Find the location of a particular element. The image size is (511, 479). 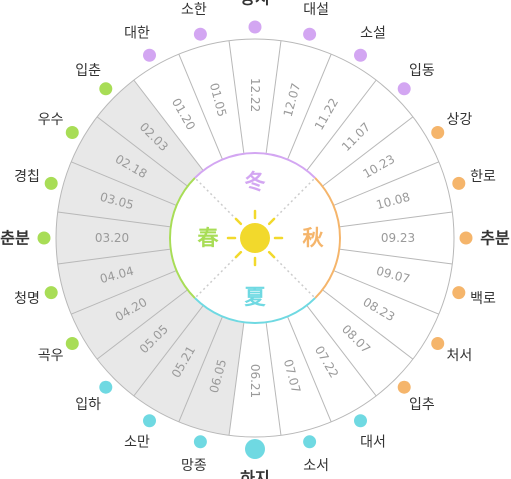

term-name: 소한 is located at coordinates (194, 10).